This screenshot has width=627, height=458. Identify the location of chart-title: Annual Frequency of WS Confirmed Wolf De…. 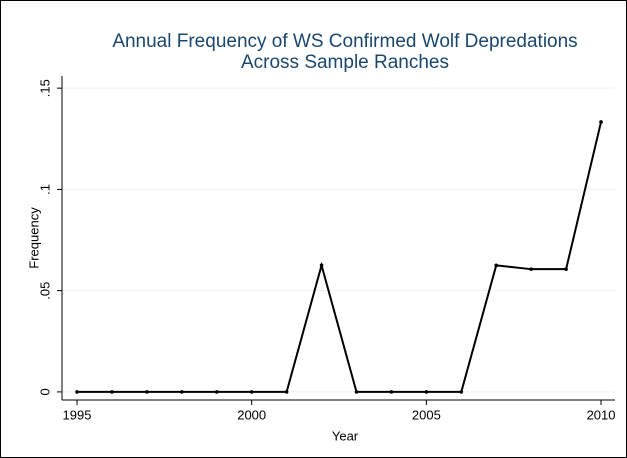
(344, 41).